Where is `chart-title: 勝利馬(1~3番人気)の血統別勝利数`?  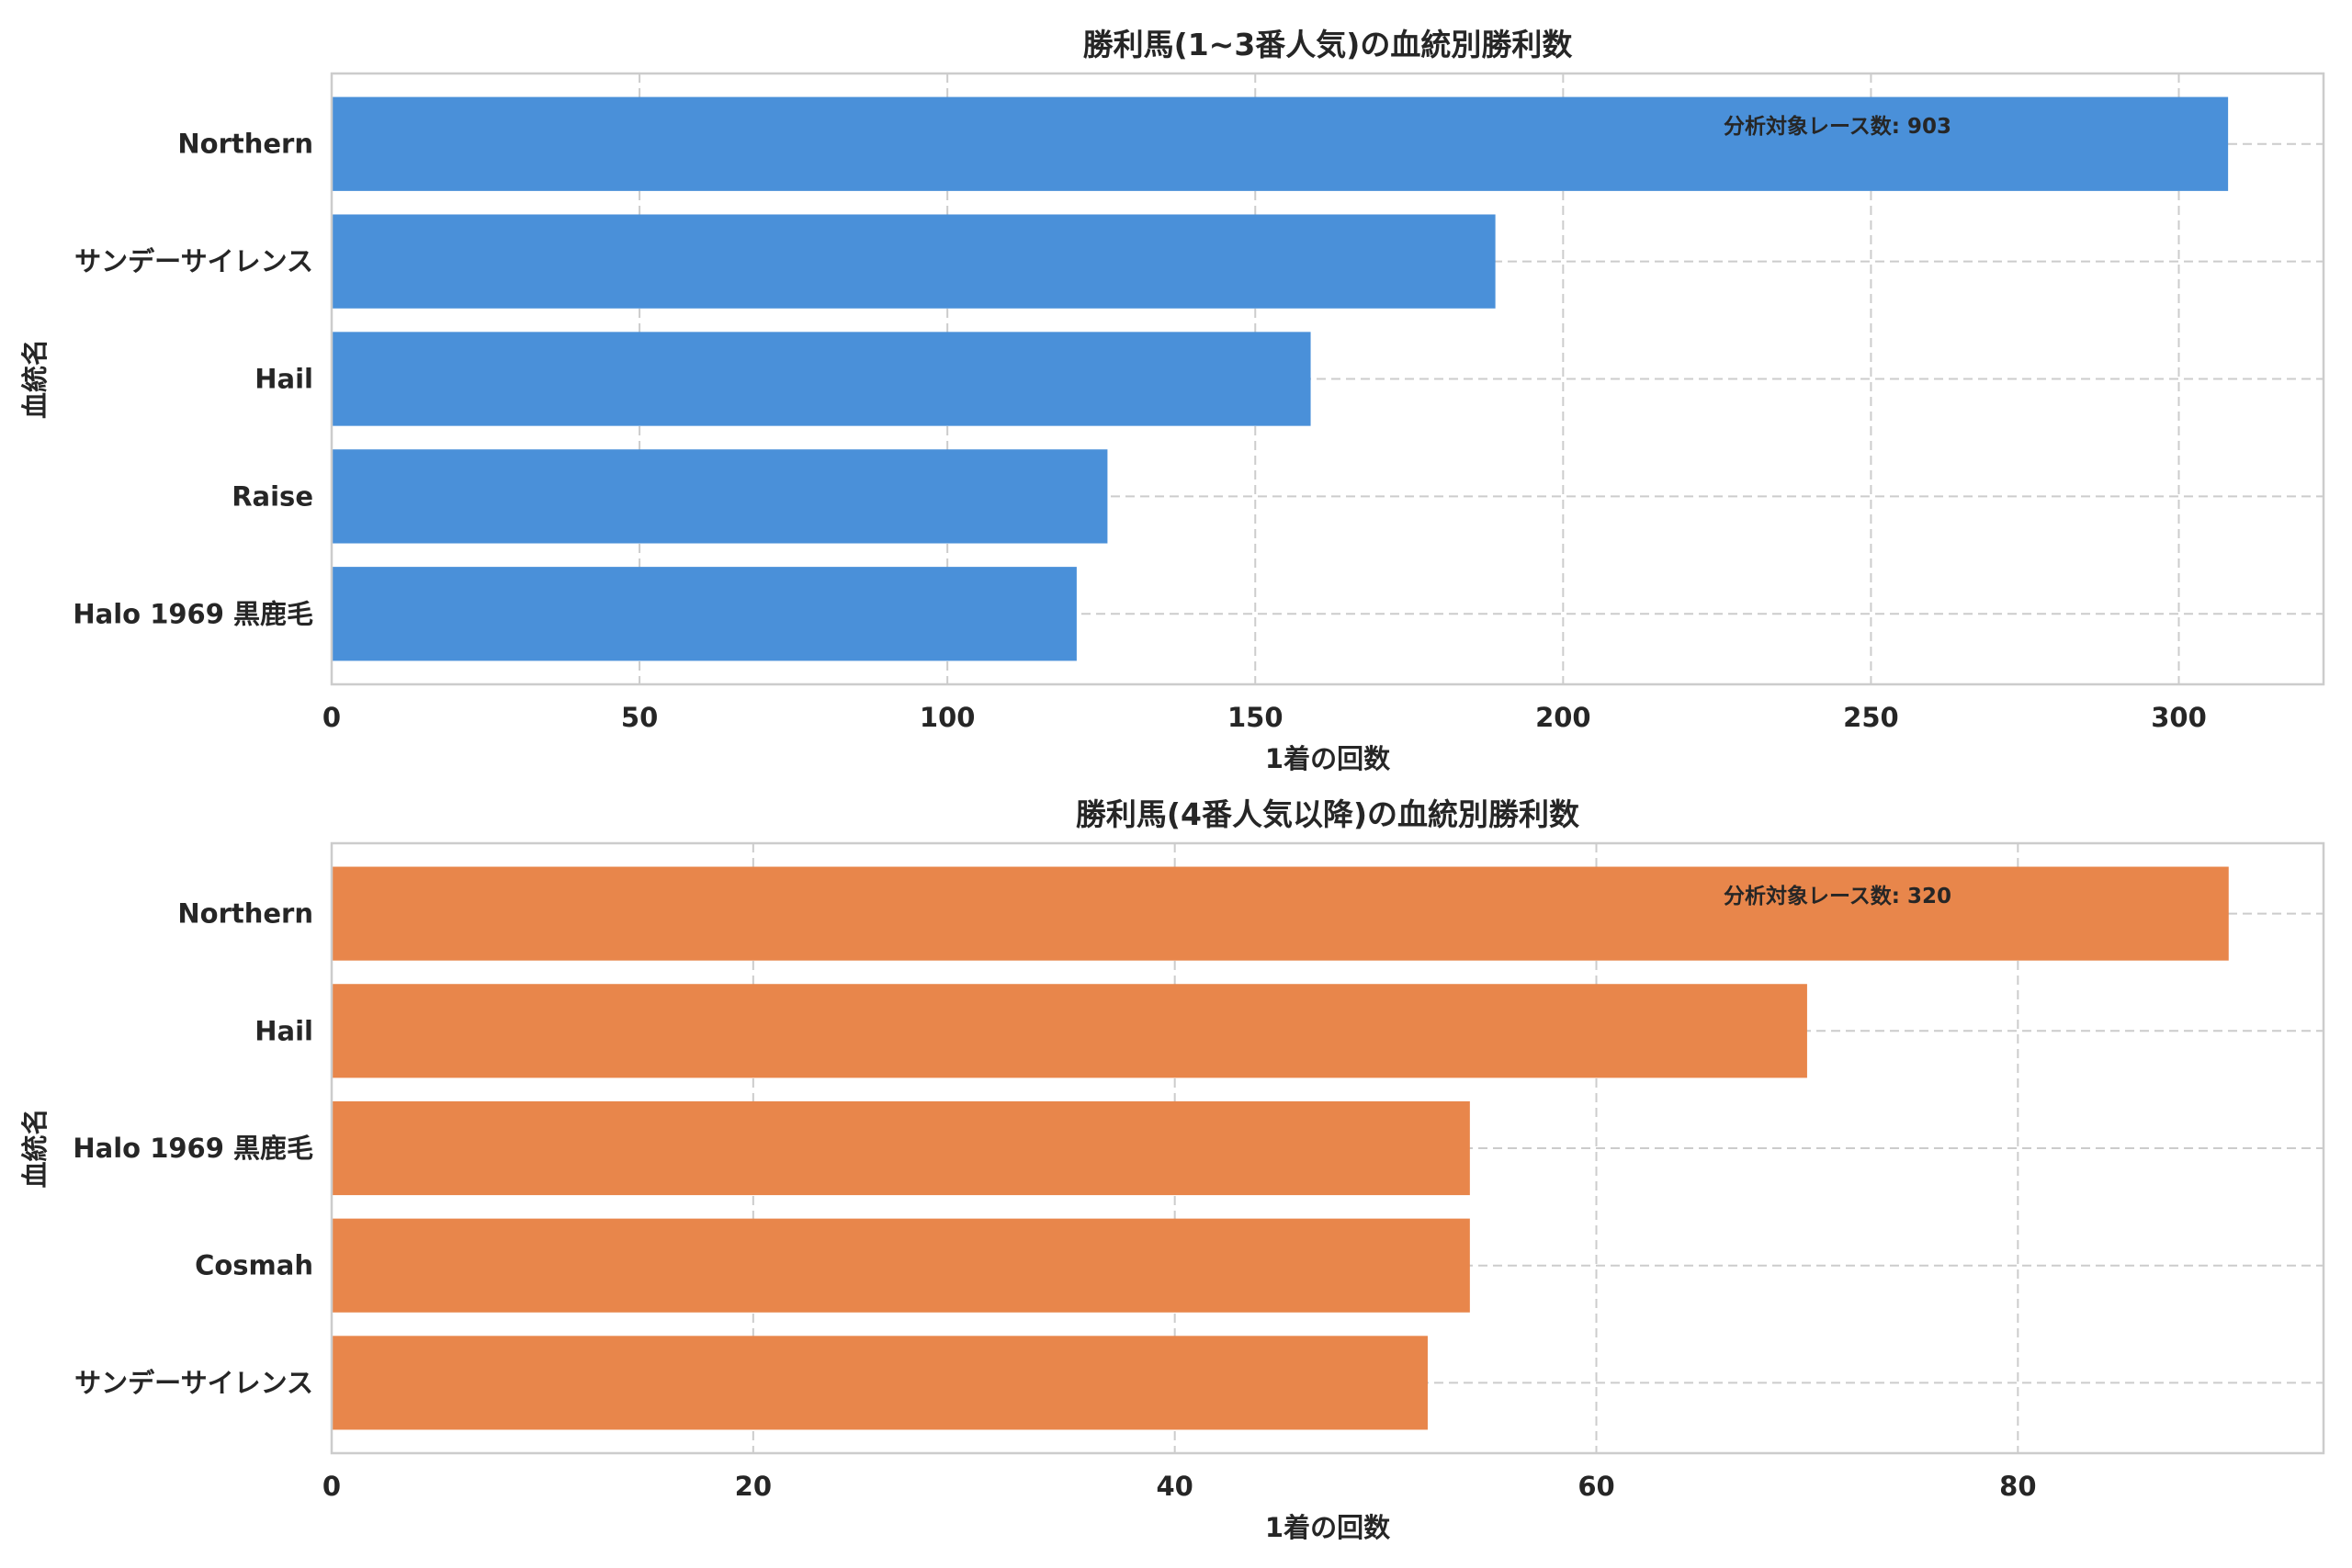
chart-title: 勝利馬(1~3番人気)の血統別勝利数 is located at coordinates (1329, 44).